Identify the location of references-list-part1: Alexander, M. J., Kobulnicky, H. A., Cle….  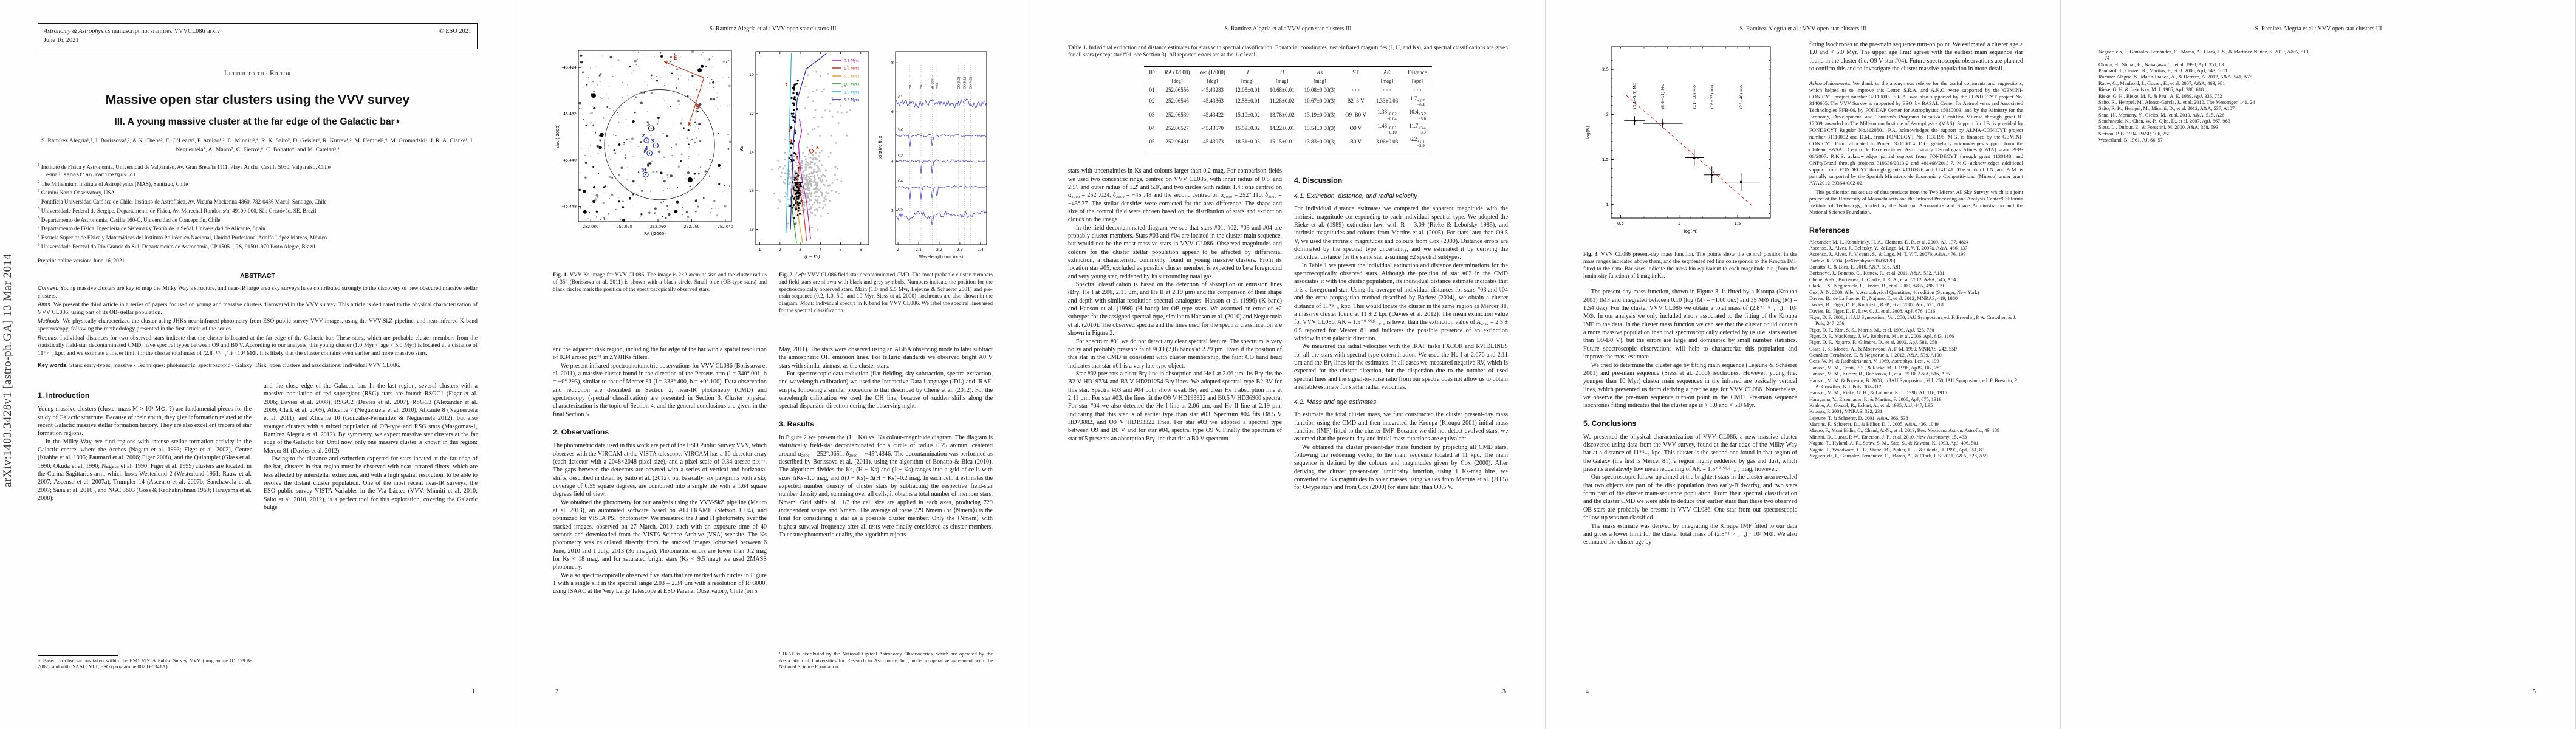
(1916, 350).